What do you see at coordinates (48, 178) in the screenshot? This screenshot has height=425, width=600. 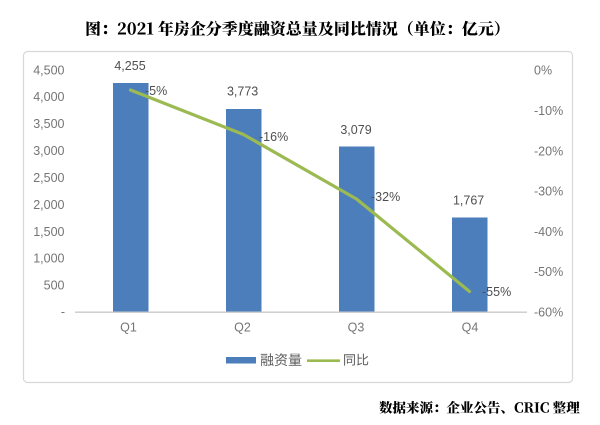 I see `svg-text: 2,500` at bounding box center [48, 178].